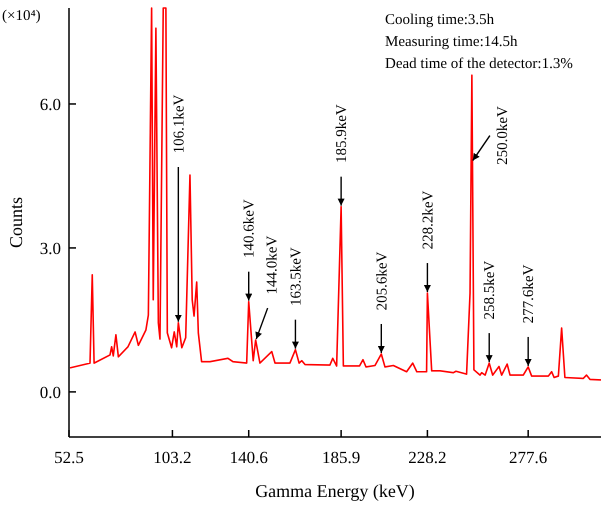 This screenshot has width=603, height=506. What do you see at coordinates (16, 222) in the screenshot?
I see `y-axis-title: Counts` at bounding box center [16, 222].